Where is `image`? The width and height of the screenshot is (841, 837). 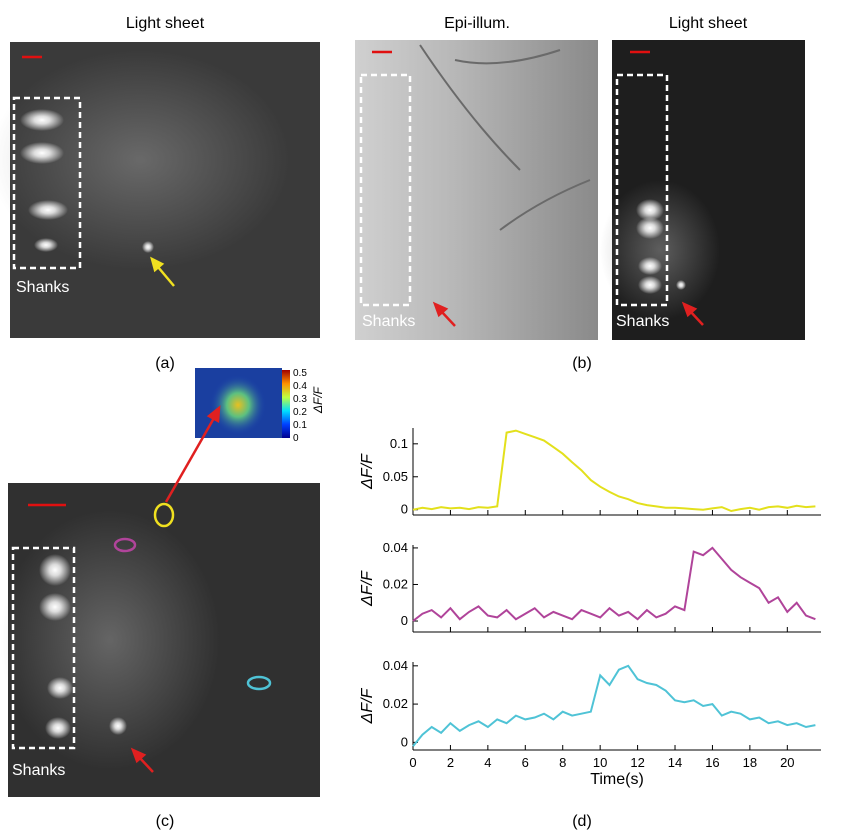 image is located at coordinates (476, 190).